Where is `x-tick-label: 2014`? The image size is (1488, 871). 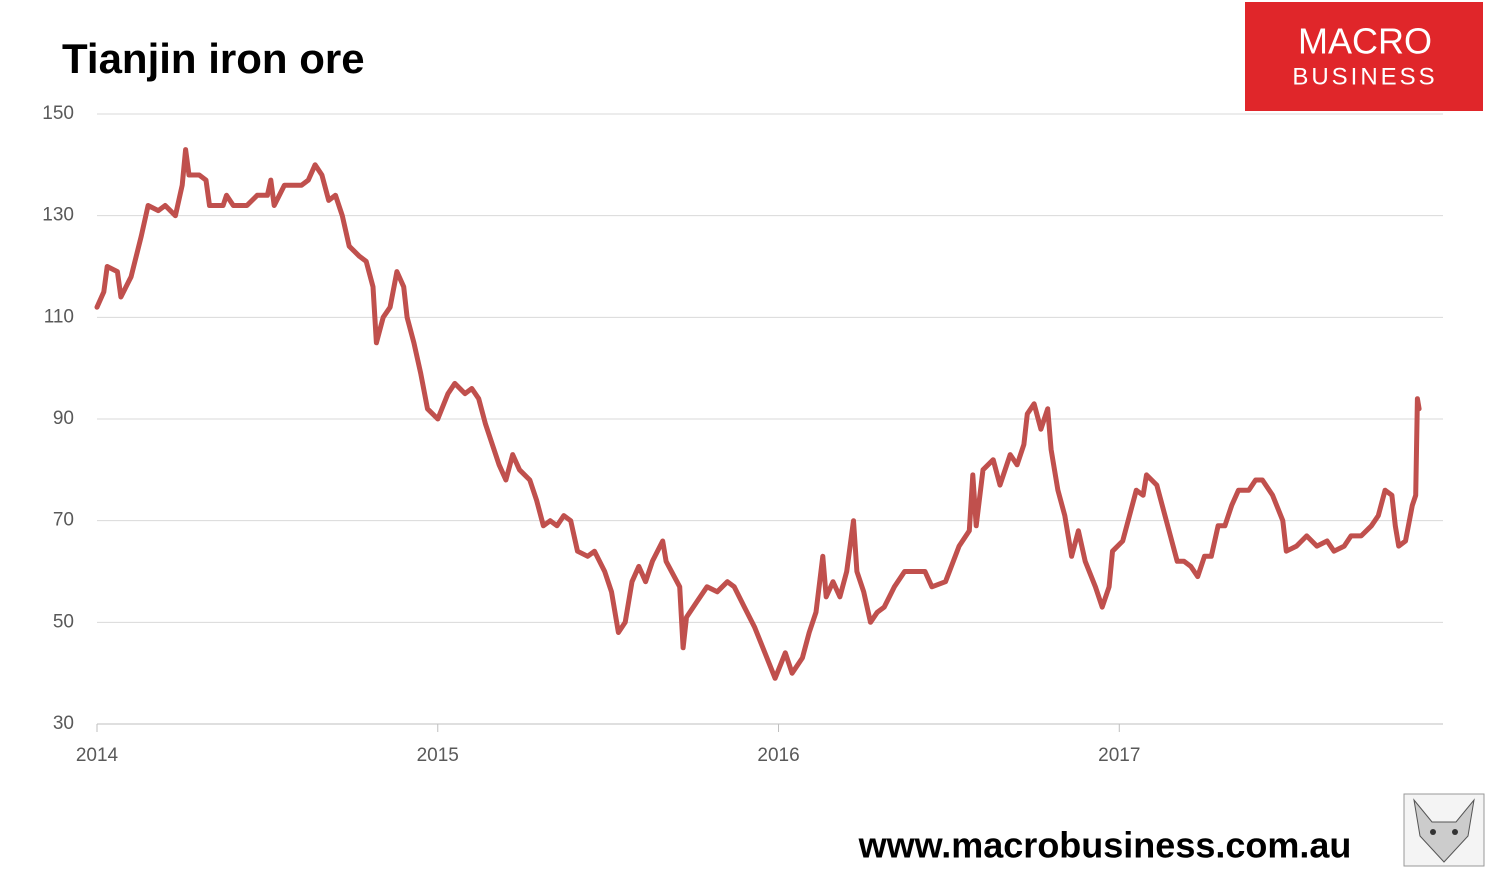
x-tick-label: 2014 is located at coordinates (97, 755).